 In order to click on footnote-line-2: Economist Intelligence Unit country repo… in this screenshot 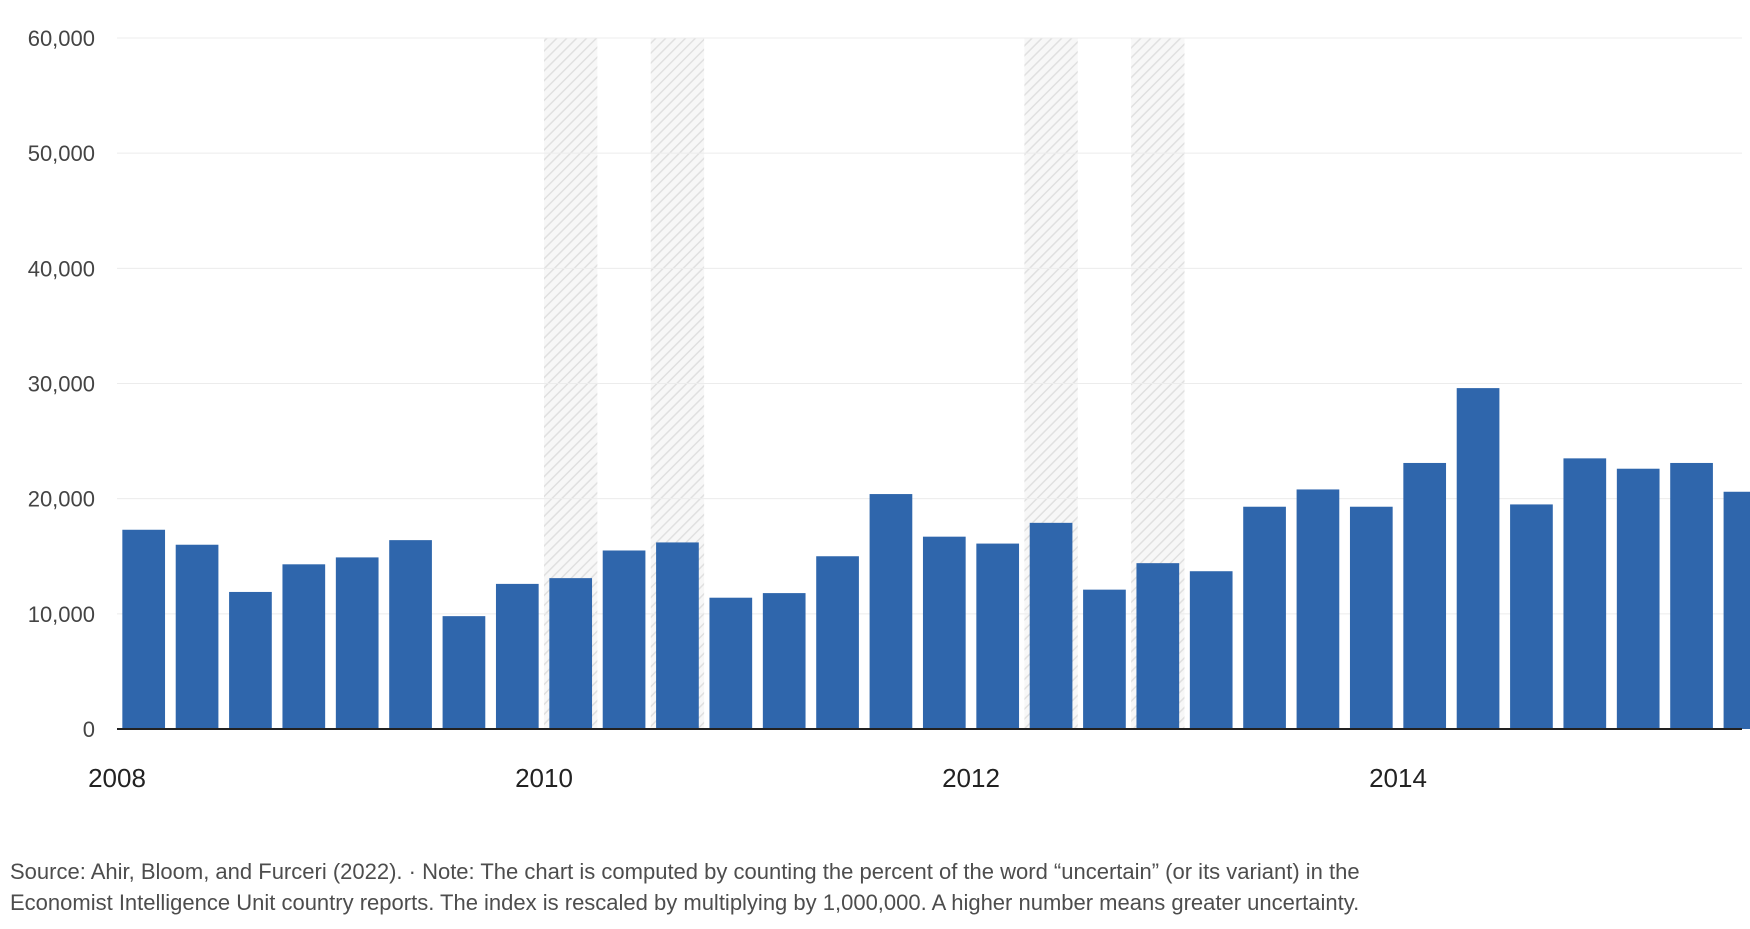, I will do `click(685, 902)`.